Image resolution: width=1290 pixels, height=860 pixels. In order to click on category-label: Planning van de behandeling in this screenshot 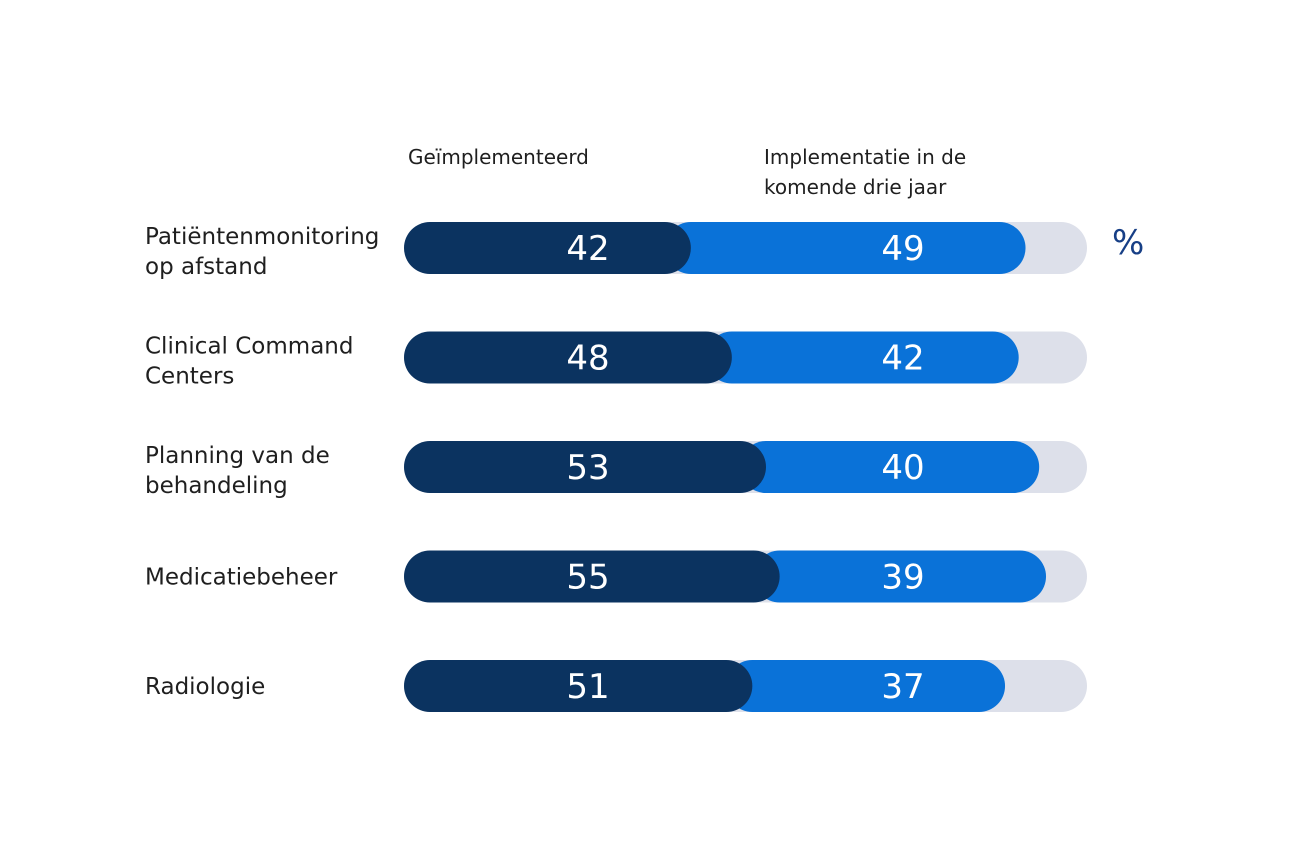, I will do `click(237, 471)`.